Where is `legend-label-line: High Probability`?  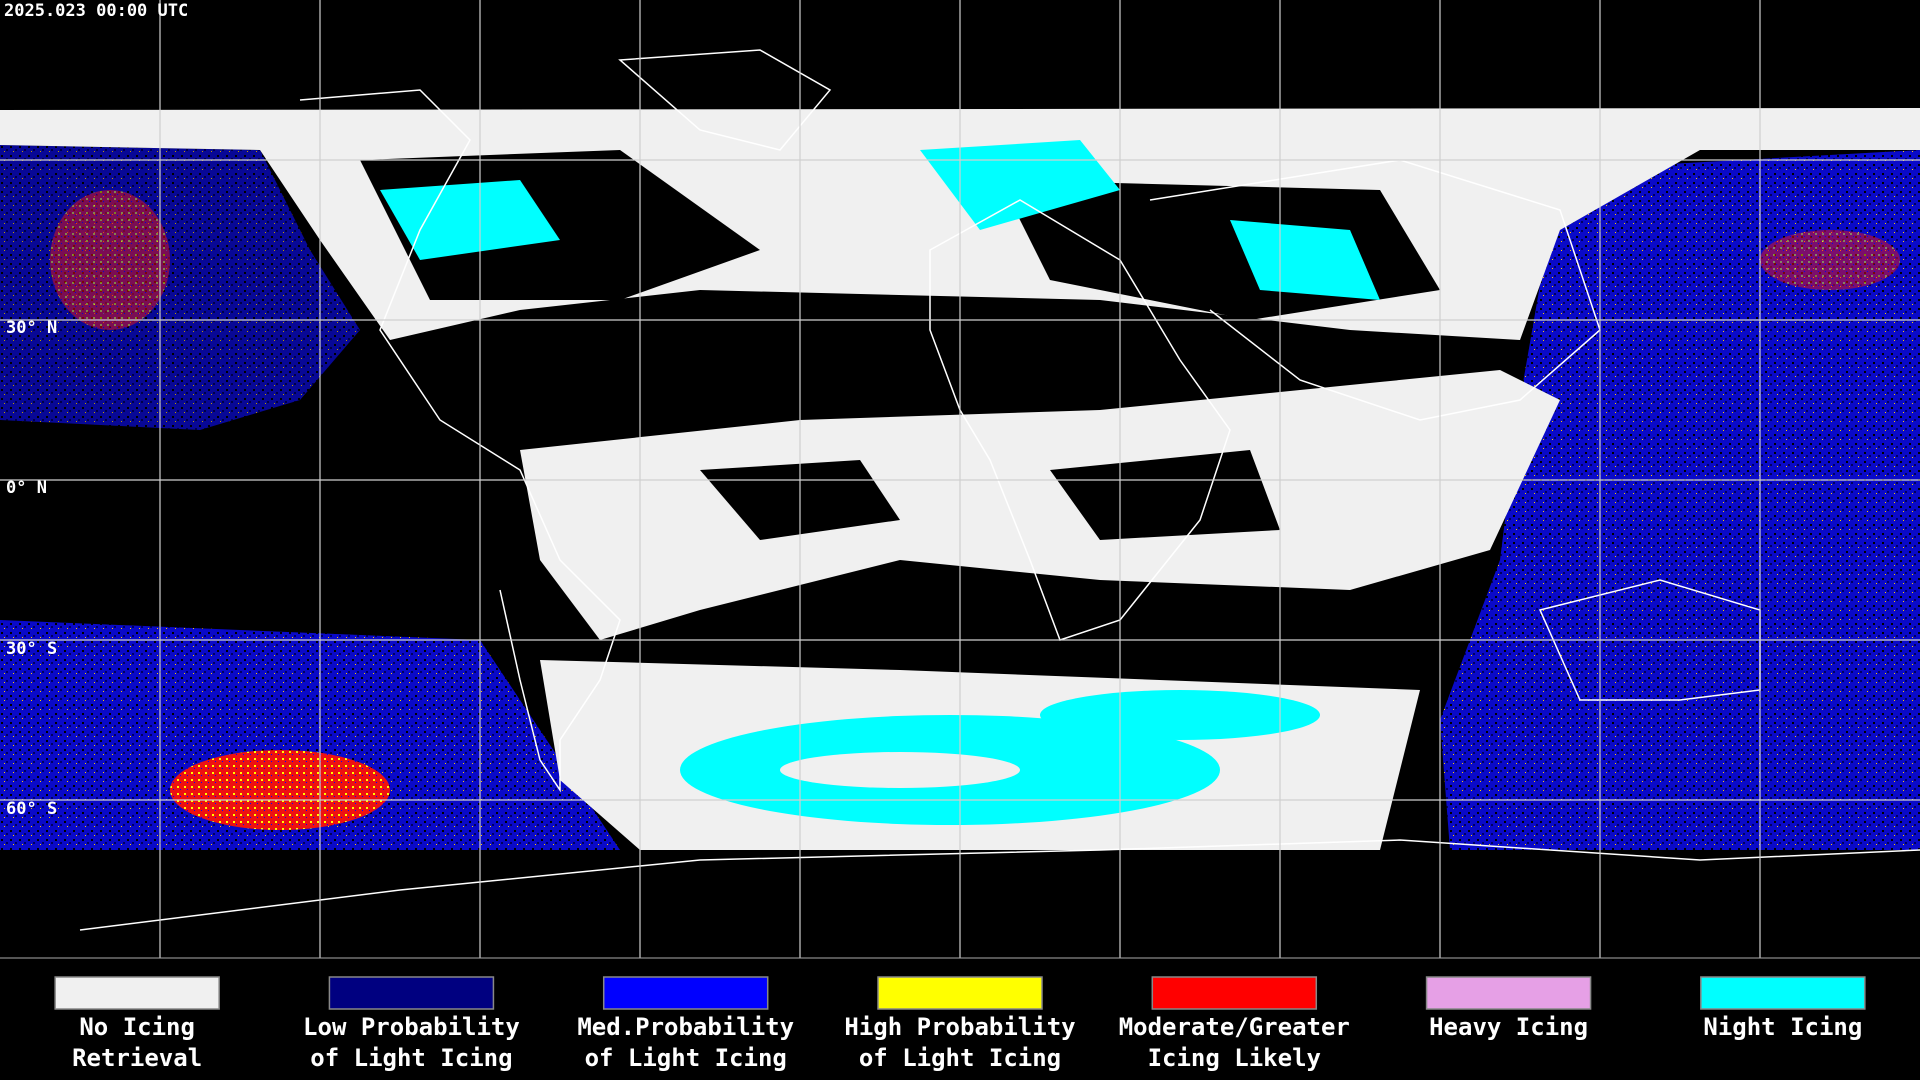 legend-label-line: High Probability is located at coordinates (959, 1027).